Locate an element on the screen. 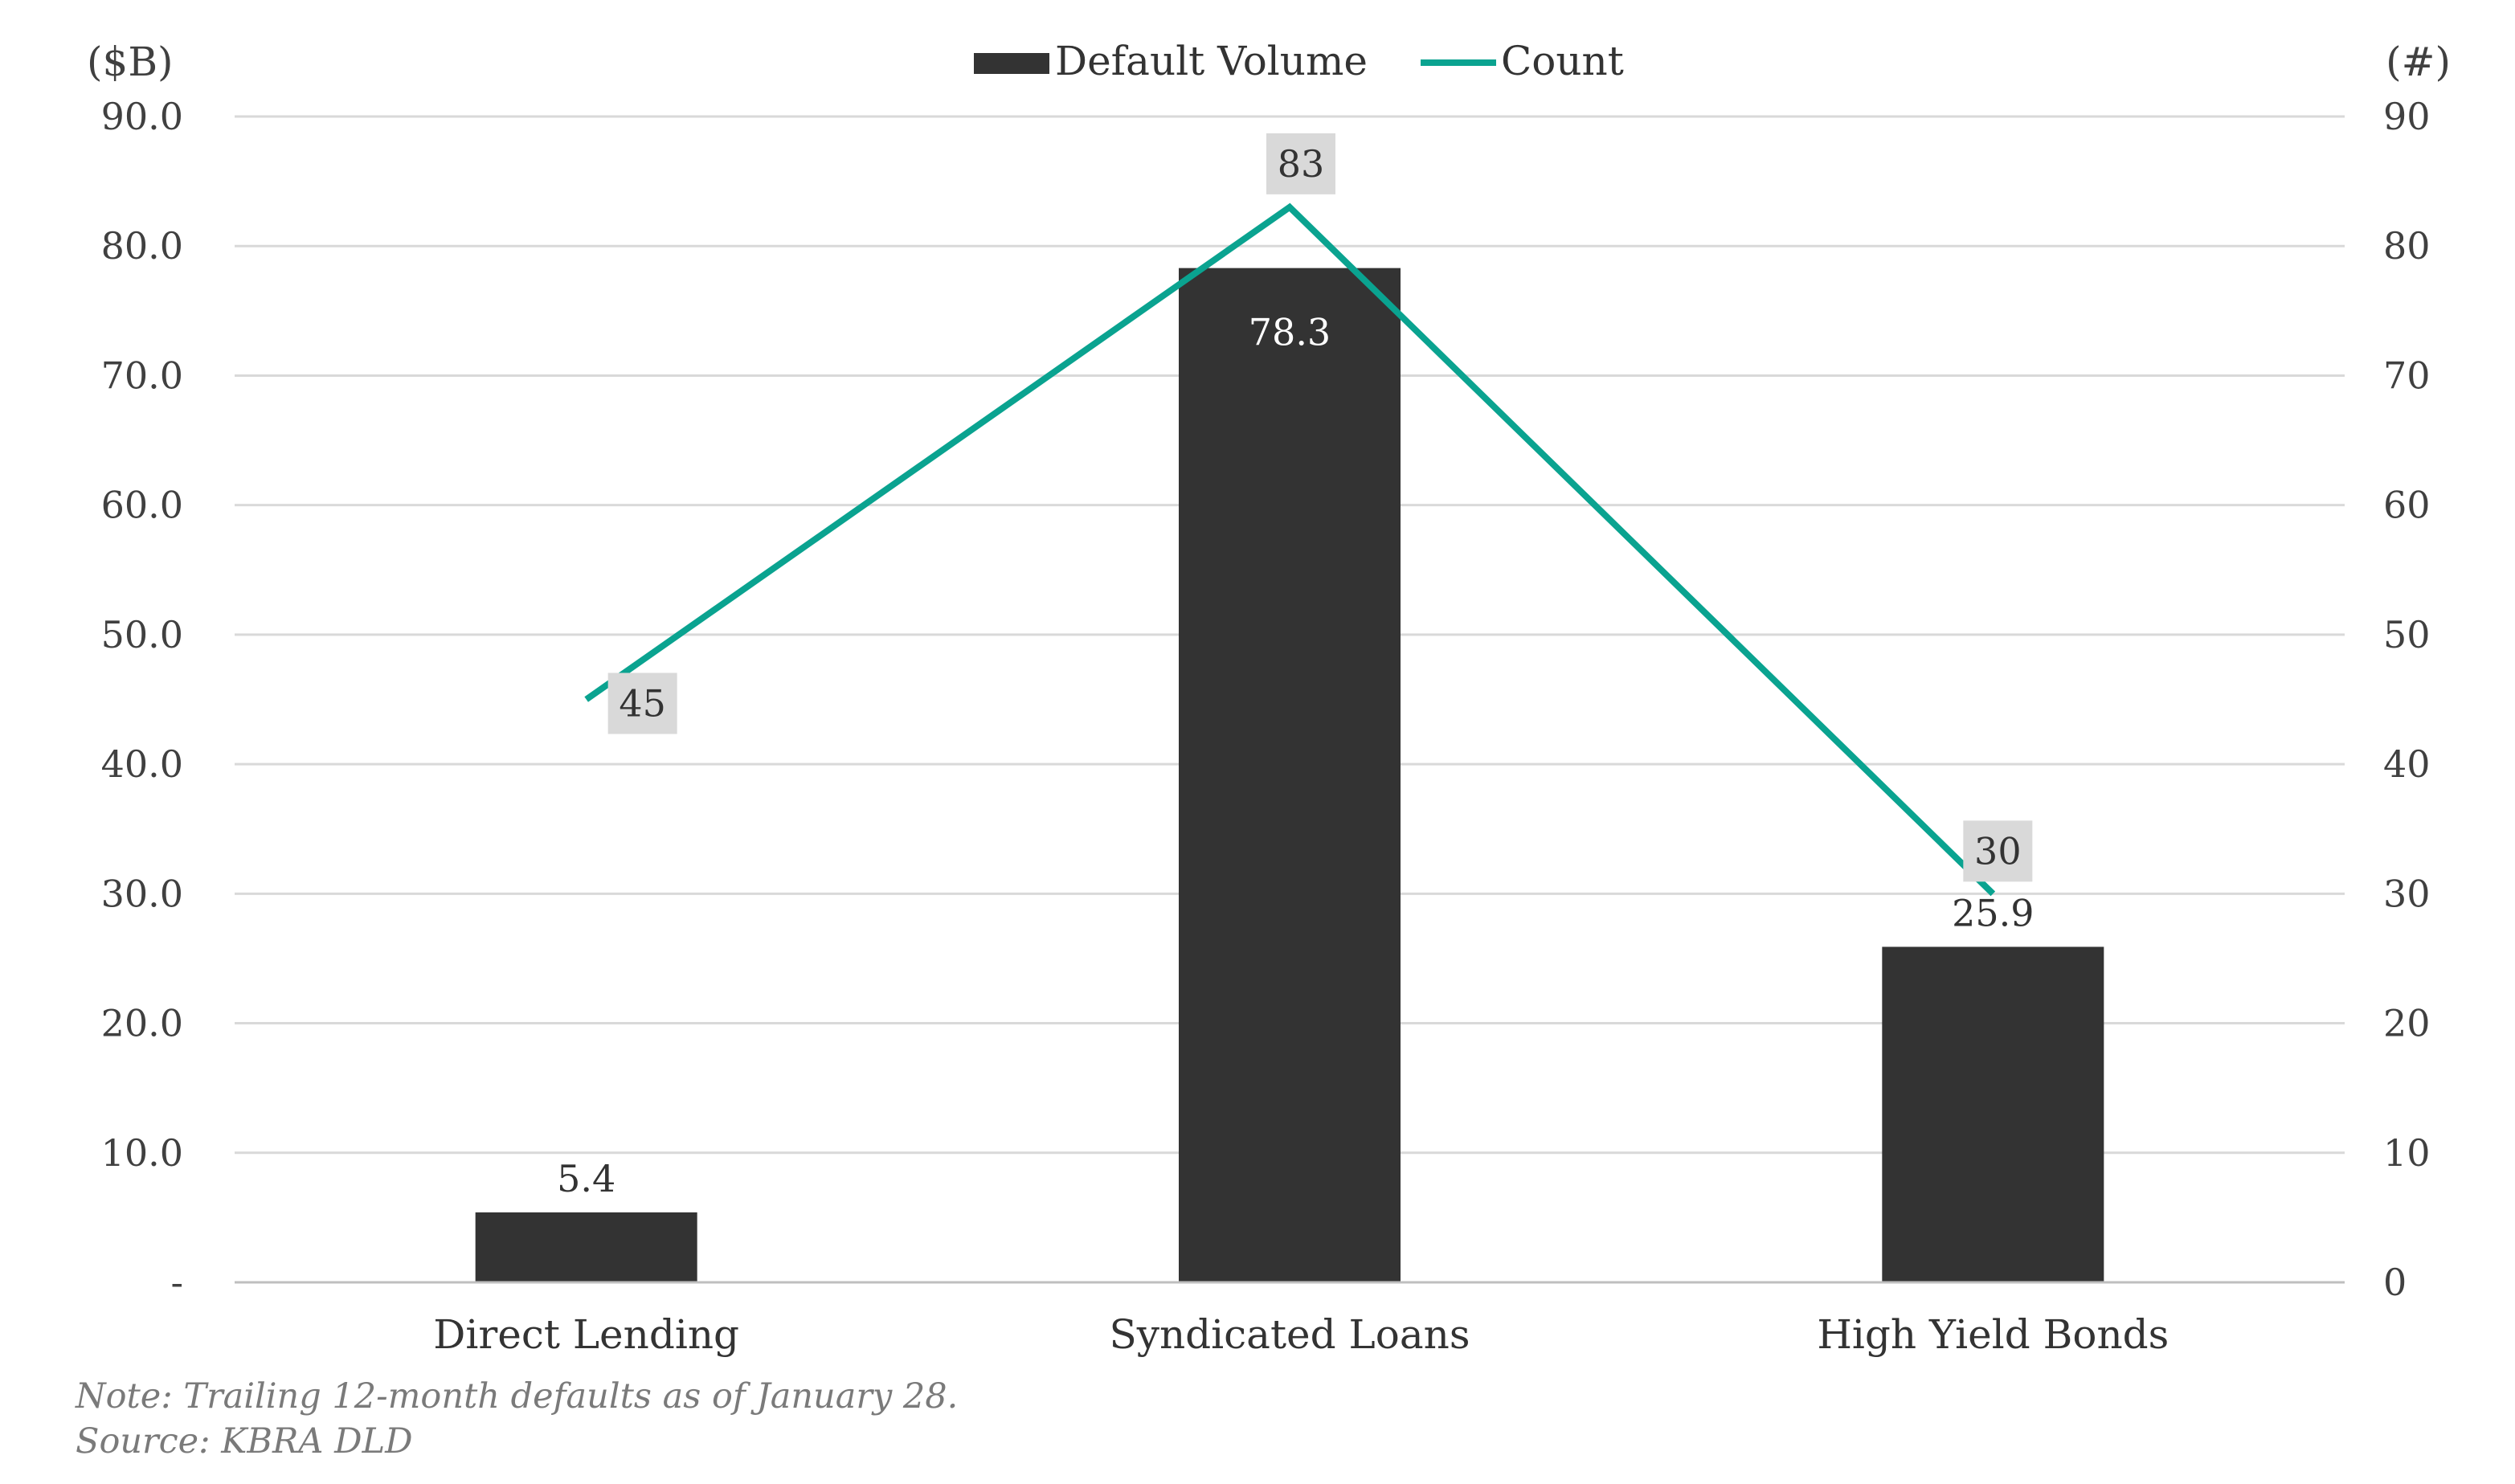 The height and width of the screenshot is (1484, 2515). left-tick-label: 50.0 is located at coordinates (142, 634).